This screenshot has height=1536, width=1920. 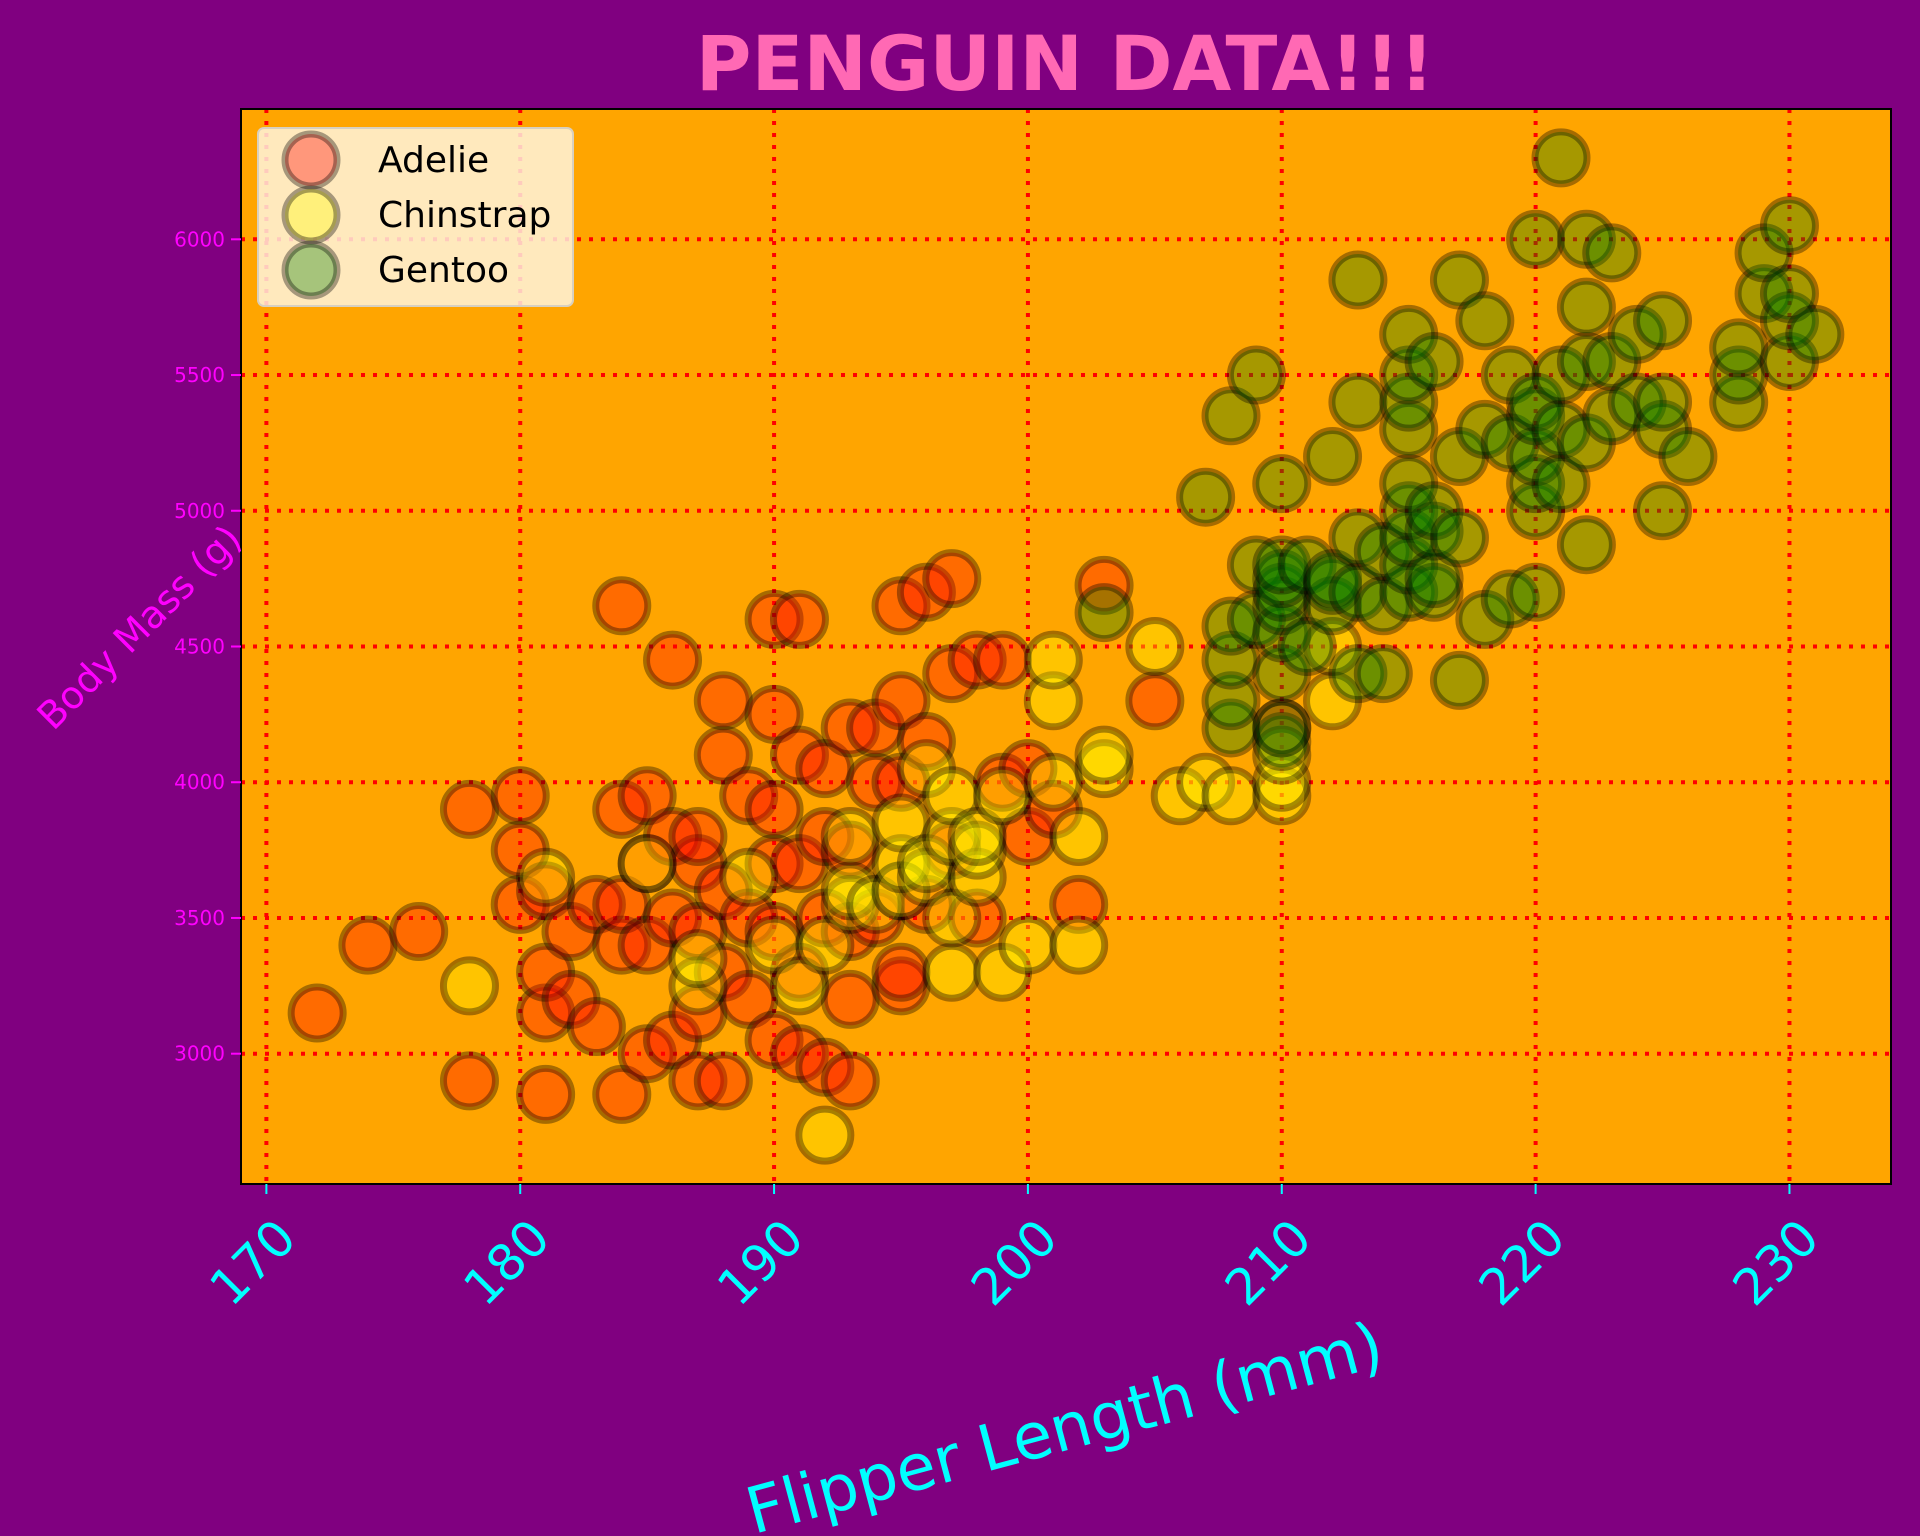 I want to click on y-tick-label: 5500, so click(x=199, y=375).